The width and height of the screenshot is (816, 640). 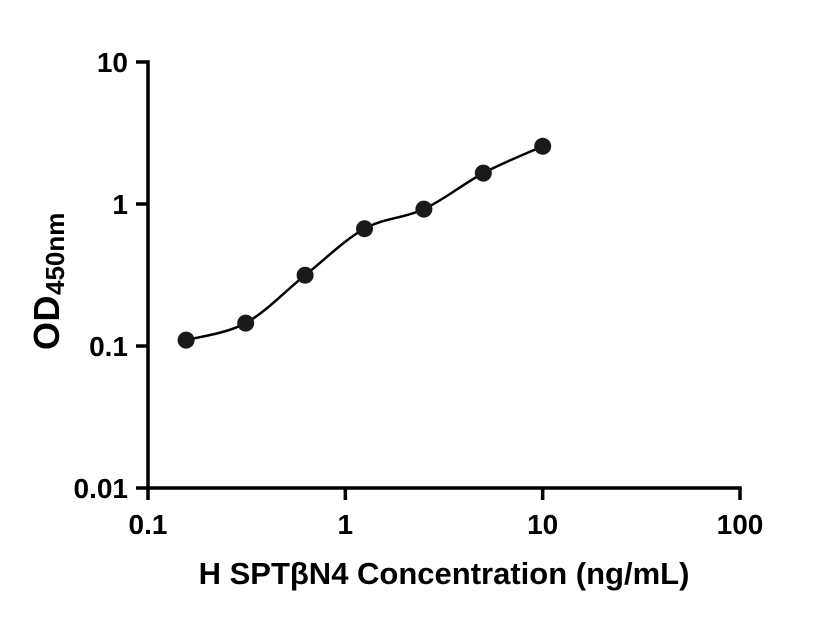 What do you see at coordinates (101, 488) in the screenshot?
I see `y-tick-label: 0.01` at bounding box center [101, 488].